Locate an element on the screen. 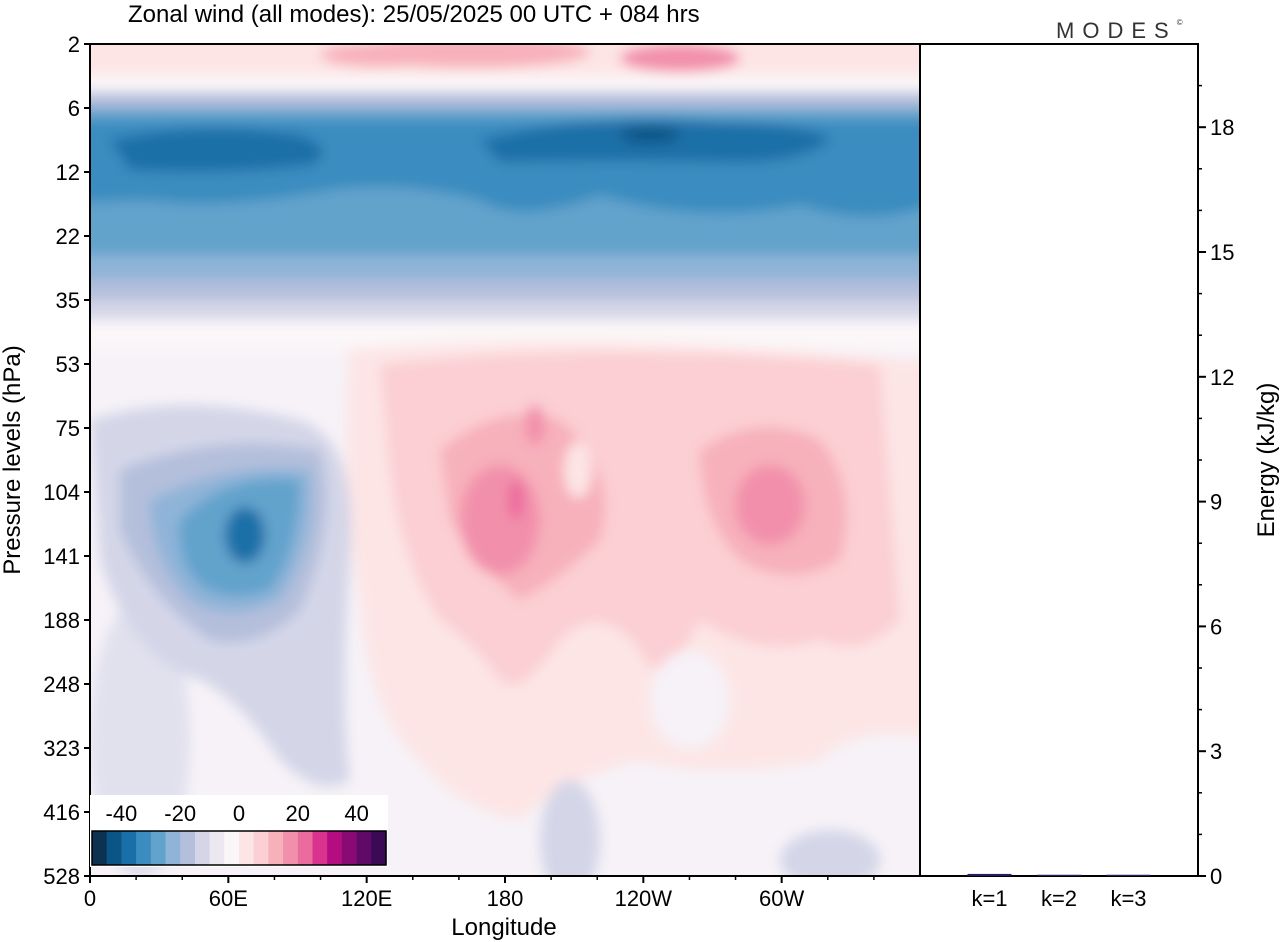  energy-bars: k=1 k=2 k=3 is located at coordinates (1059, 892).